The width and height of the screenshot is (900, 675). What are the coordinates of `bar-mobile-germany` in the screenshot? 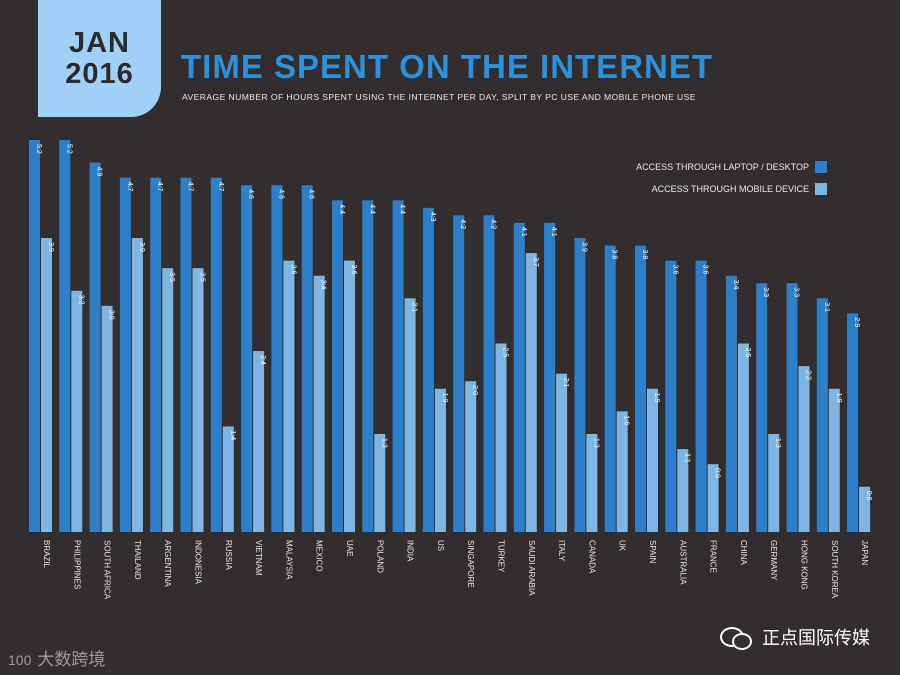 It's located at (774, 483).